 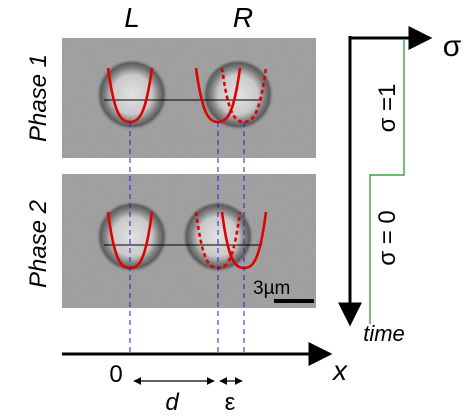 What do you see at coordinates (387, 182) in the screenshot?
I see `protocol-trace` at bounding box center [387, 182].